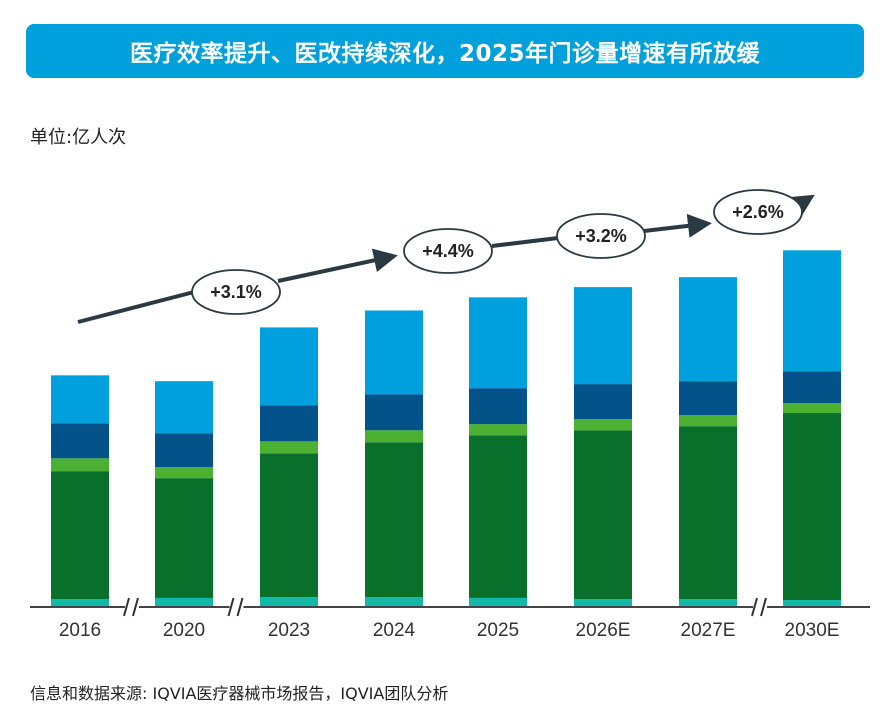 Image resolution: width=884 pixels, height=716 pixels. I want to click on growth-rate-label: +4.4%, so click(448, 251).